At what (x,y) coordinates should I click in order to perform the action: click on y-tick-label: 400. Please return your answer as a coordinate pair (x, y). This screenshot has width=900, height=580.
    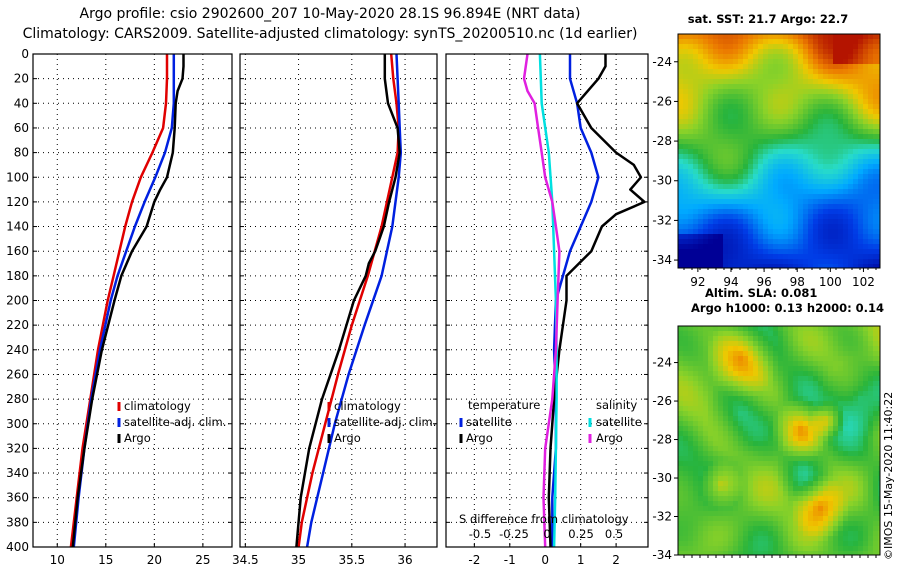
    Looking at the image, I should click on (17, 547).